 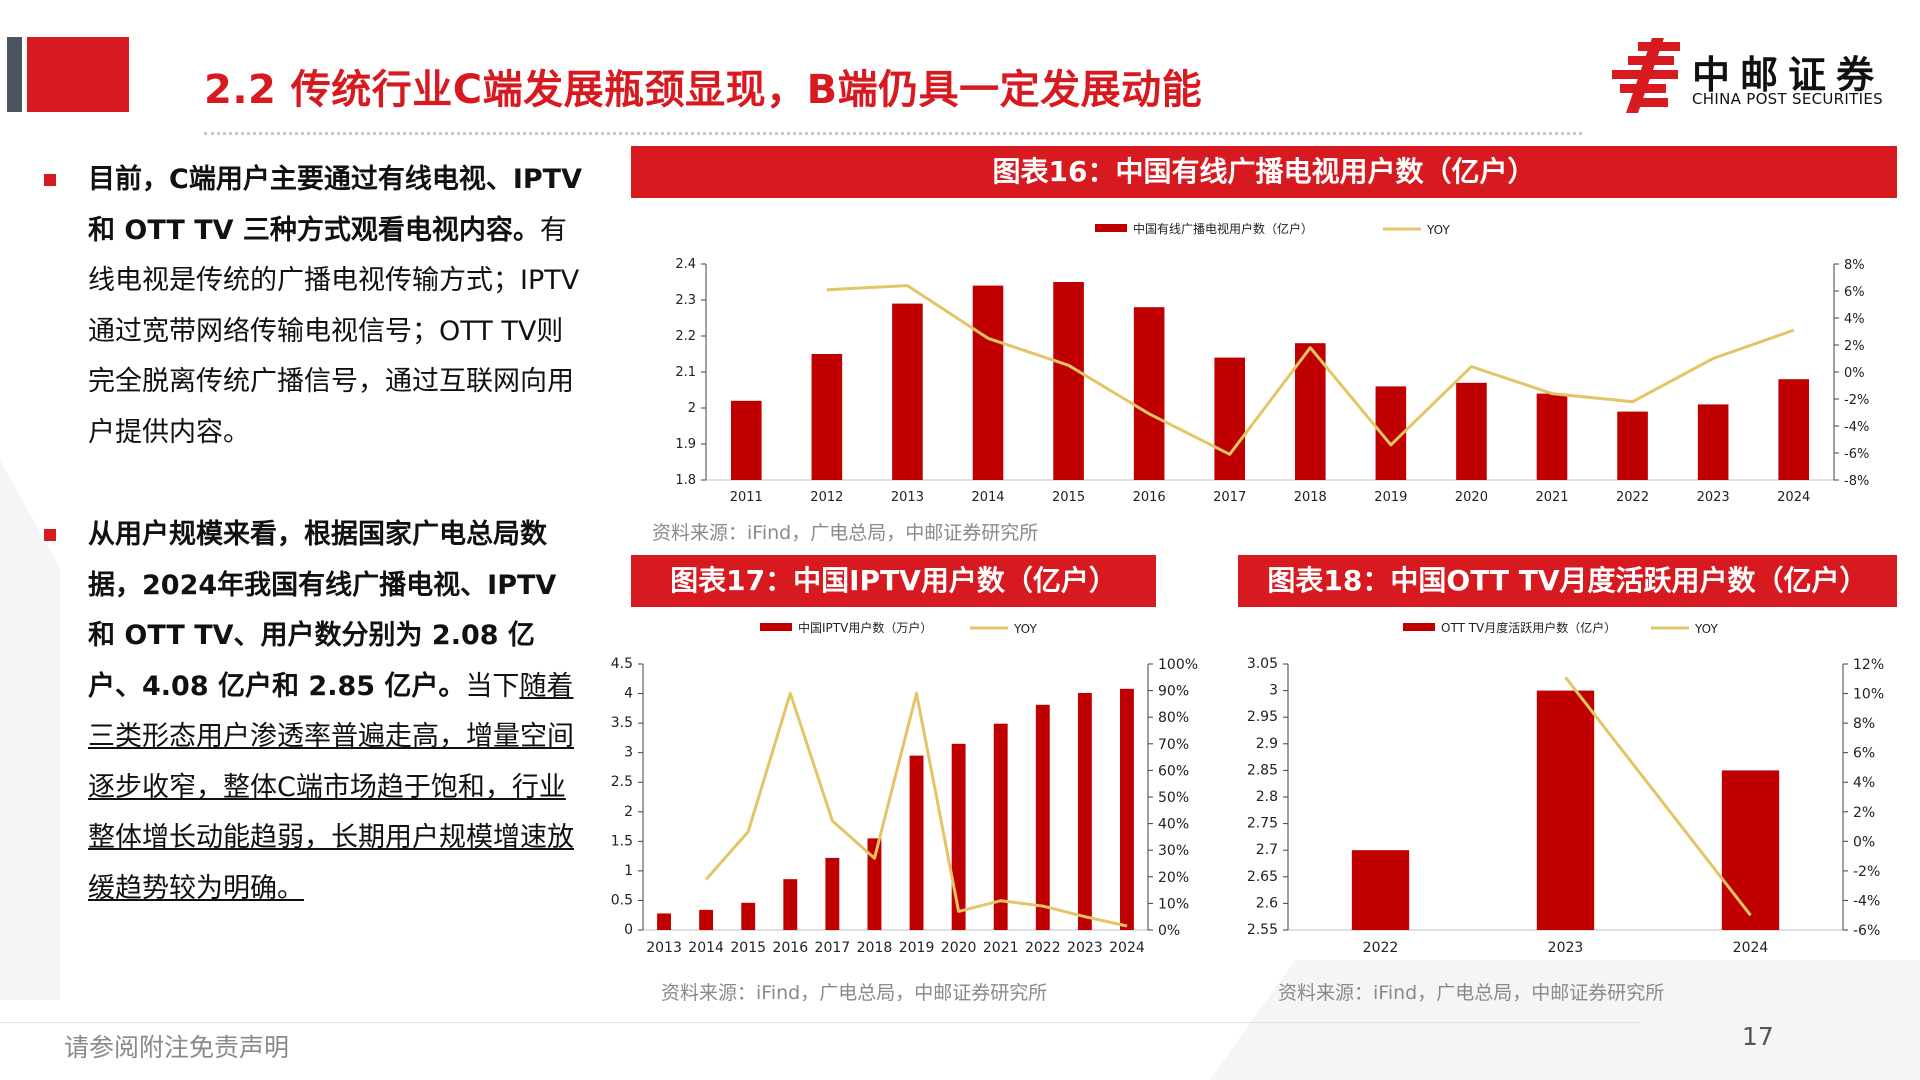 I want to click on chart17-x-tick-label: 2020, so click(x=959, y=948).